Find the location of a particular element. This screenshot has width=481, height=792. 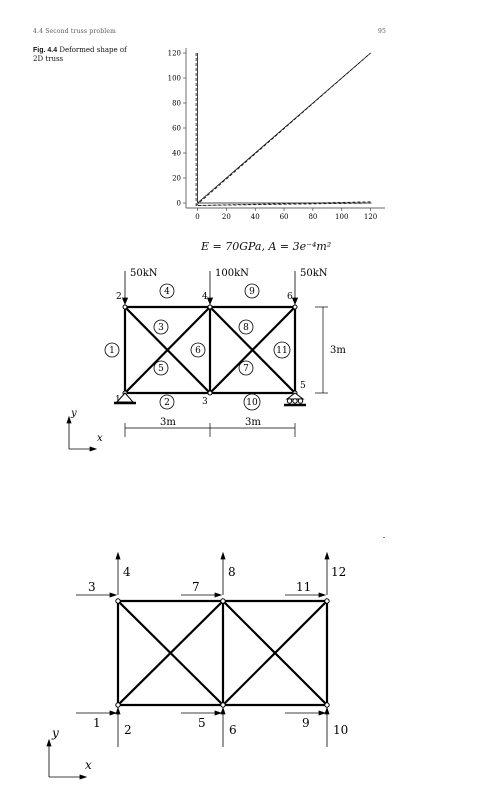

dof-label: 2 is located at coordinates (128, 730).